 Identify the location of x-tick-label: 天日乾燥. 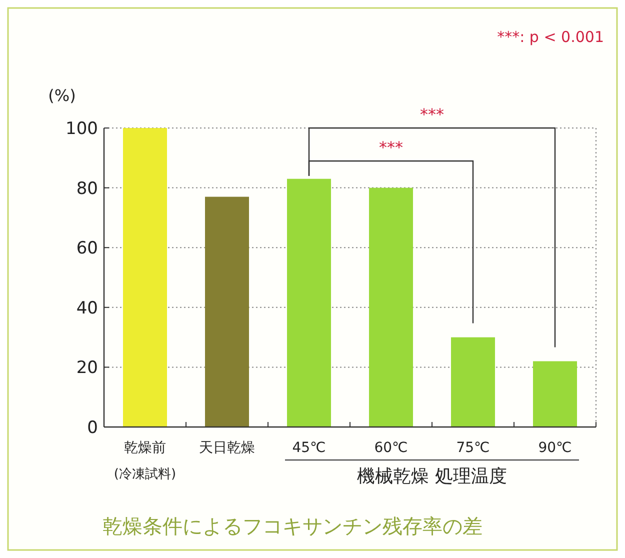
(227, 448).